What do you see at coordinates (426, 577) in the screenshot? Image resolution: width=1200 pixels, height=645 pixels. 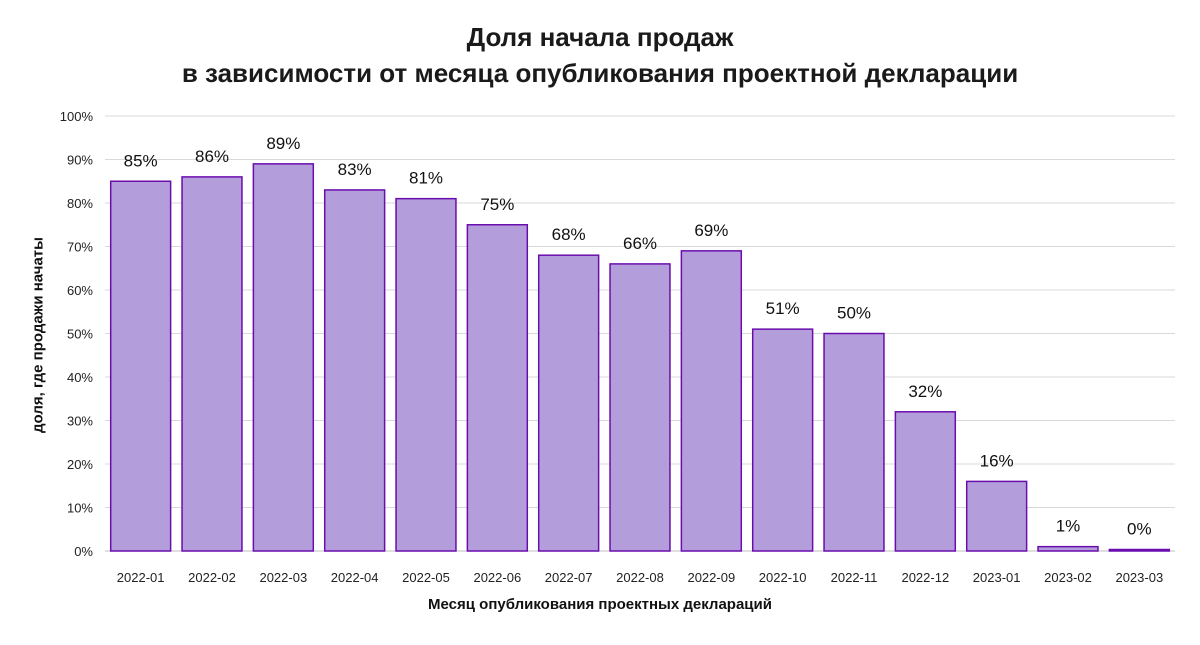 I see `x-tick-label: 2022-05` at bounding box center [426, 577].